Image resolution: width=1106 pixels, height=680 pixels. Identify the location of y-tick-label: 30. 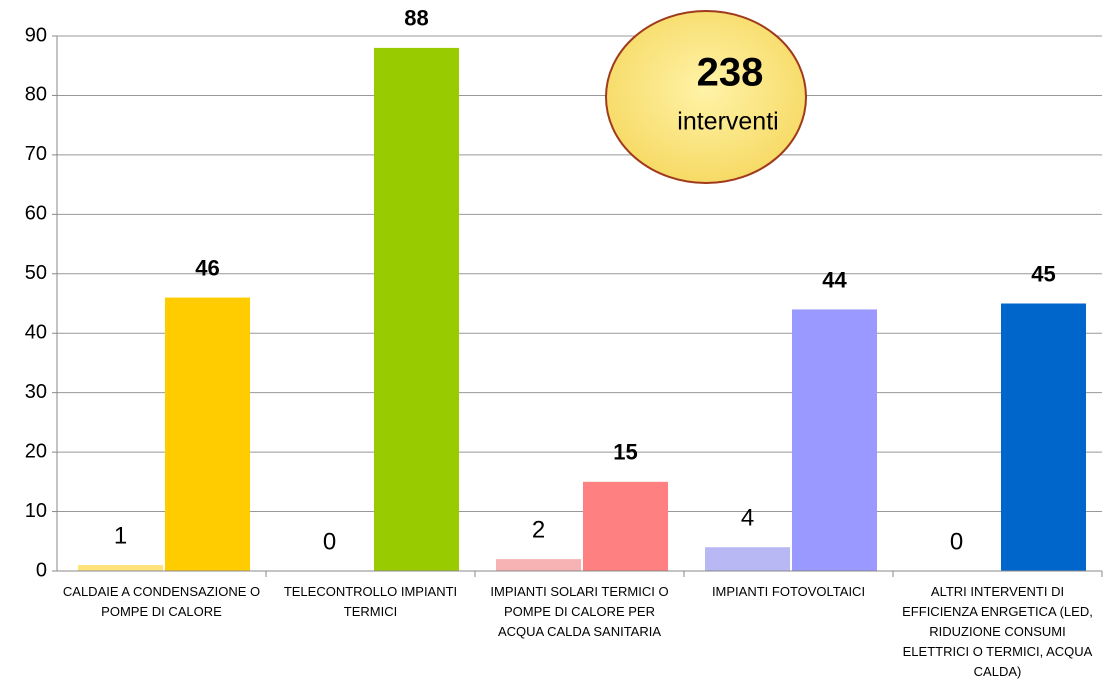
(36, 392).